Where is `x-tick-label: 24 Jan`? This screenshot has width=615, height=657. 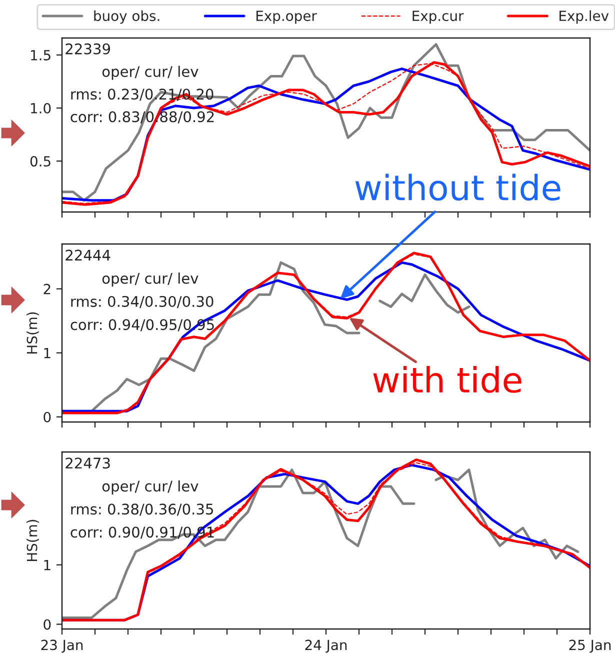 x-tick-label: 24 Jan is located at coordinates (326, 646).